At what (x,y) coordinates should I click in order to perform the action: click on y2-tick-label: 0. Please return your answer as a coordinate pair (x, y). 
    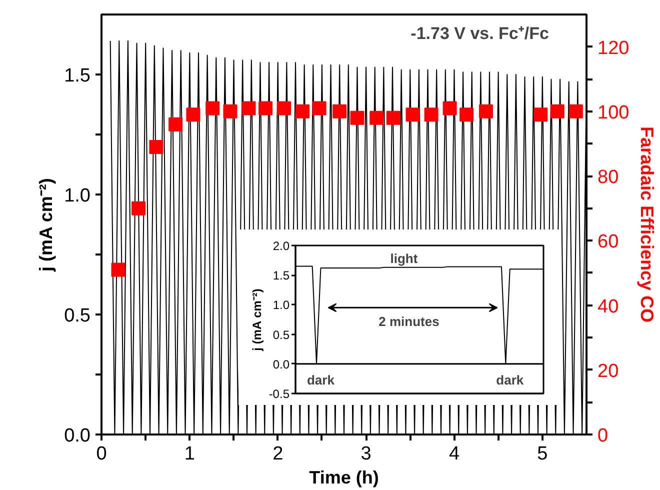
    Looking at the image, I should click on (603, 436).